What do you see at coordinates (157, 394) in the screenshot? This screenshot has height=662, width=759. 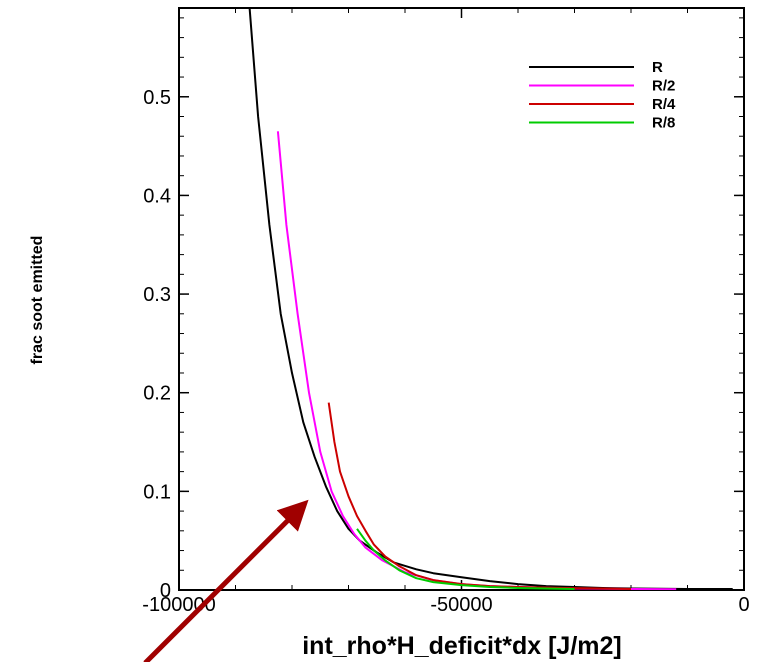 I see `y-tick-label: 0.2` at bounding box center [157, 394].